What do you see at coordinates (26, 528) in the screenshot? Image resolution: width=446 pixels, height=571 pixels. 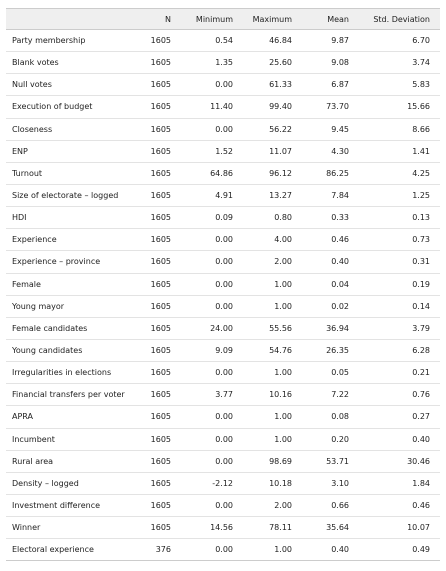 I see `variable-name: Winner` at bounding box center [26, 528].